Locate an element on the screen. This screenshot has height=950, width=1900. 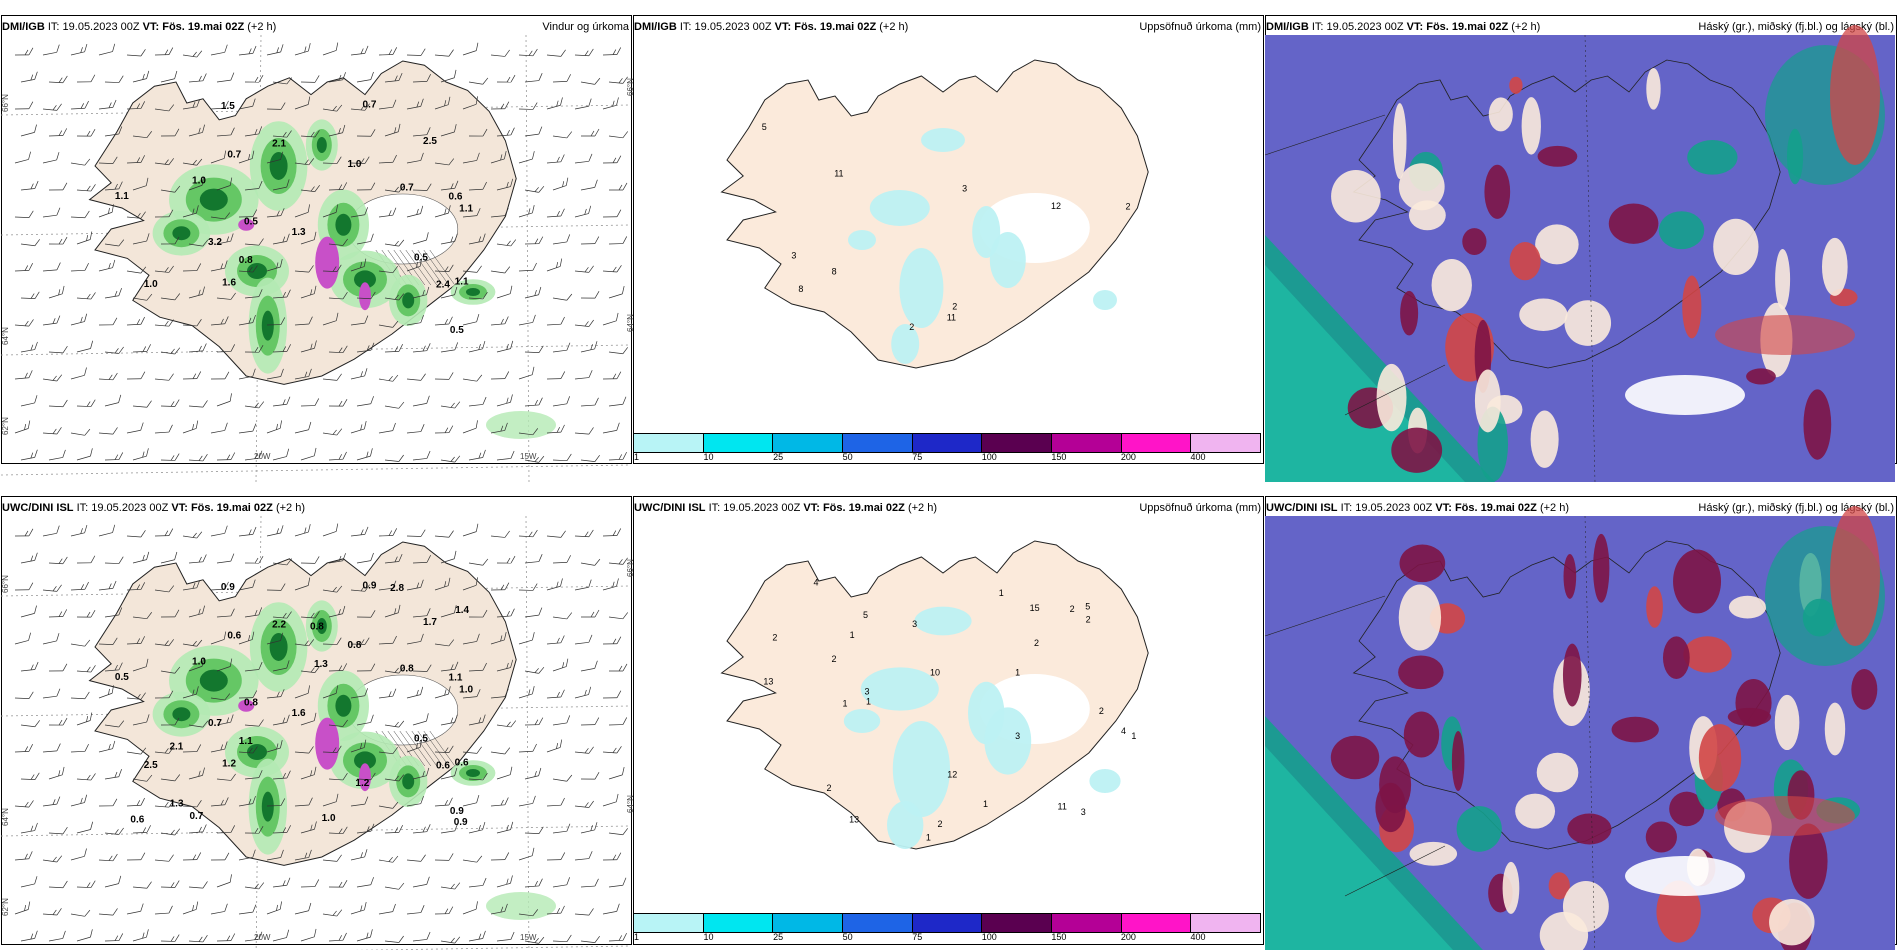
lat-label: 62°N is located at coordinates (5, 426).